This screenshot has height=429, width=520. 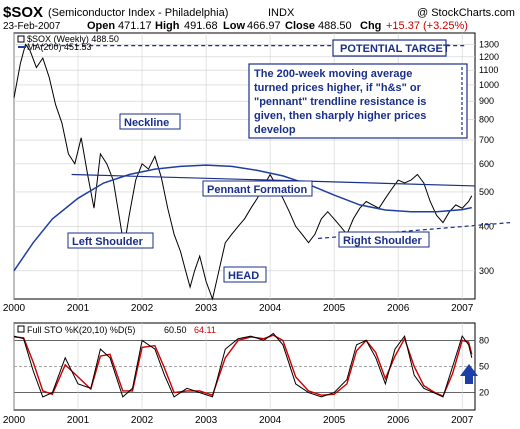 What do you see at coordinates (395, 49) in the screenshot?
I see `potential-target-label: POTENTIAL TARGET` at bounding box center [395, 49].